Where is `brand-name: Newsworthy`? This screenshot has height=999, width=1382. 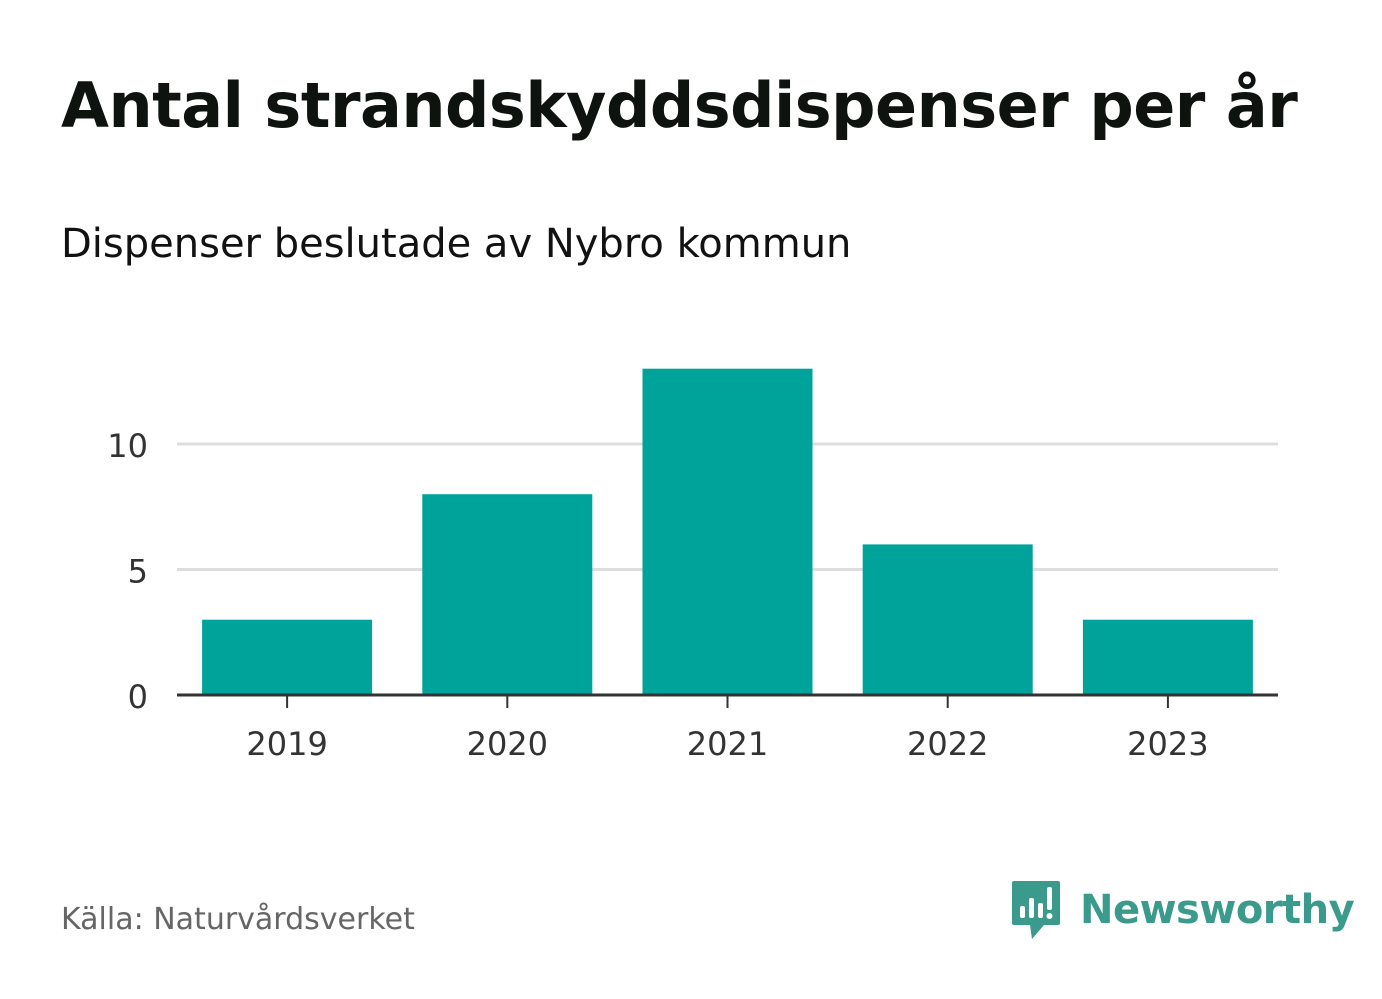 brand-name: Newsworthy is located at coordinates (1217, 910).